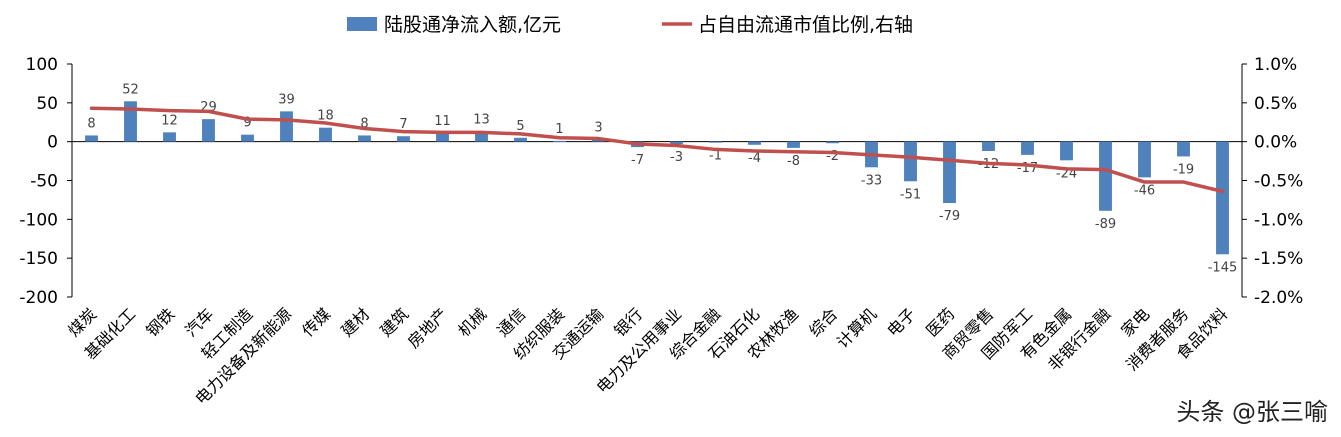 This screenshot has height=437, width=1341. What do you see at coordinates (1278, 220) in the screenshot?
I see `right-tick-label: -1.0%` at bounding box center [1278, 220].